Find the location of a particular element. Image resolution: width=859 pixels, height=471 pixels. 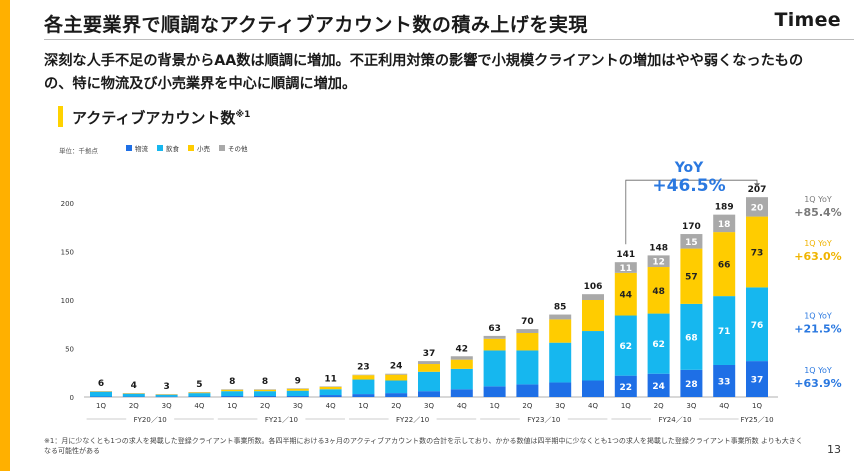

segment-value-label: 48 is located at coordinates (658, 292).